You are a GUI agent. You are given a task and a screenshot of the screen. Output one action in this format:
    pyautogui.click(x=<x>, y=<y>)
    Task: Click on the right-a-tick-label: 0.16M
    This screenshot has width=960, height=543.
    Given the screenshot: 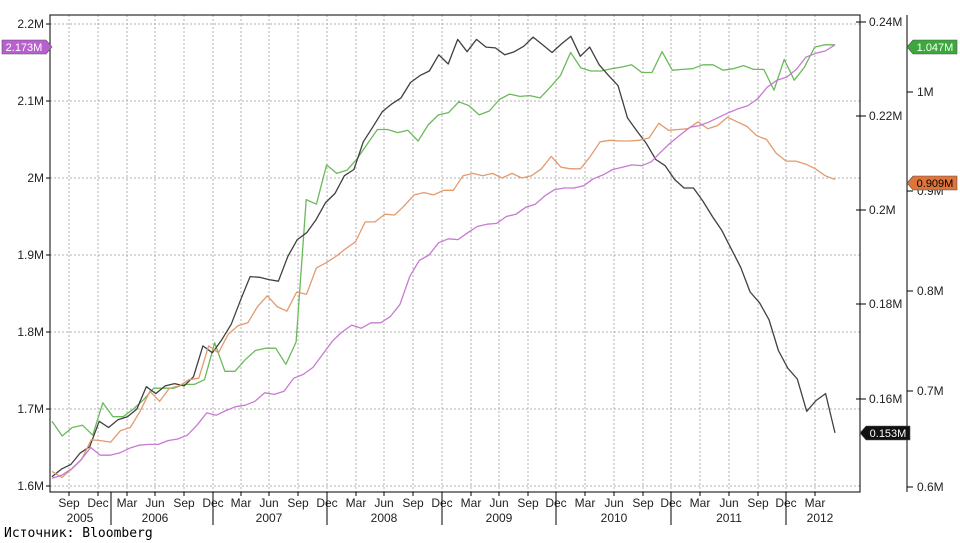 What is the action you would take?
    pyautogui.click(x=885, y=399)
    